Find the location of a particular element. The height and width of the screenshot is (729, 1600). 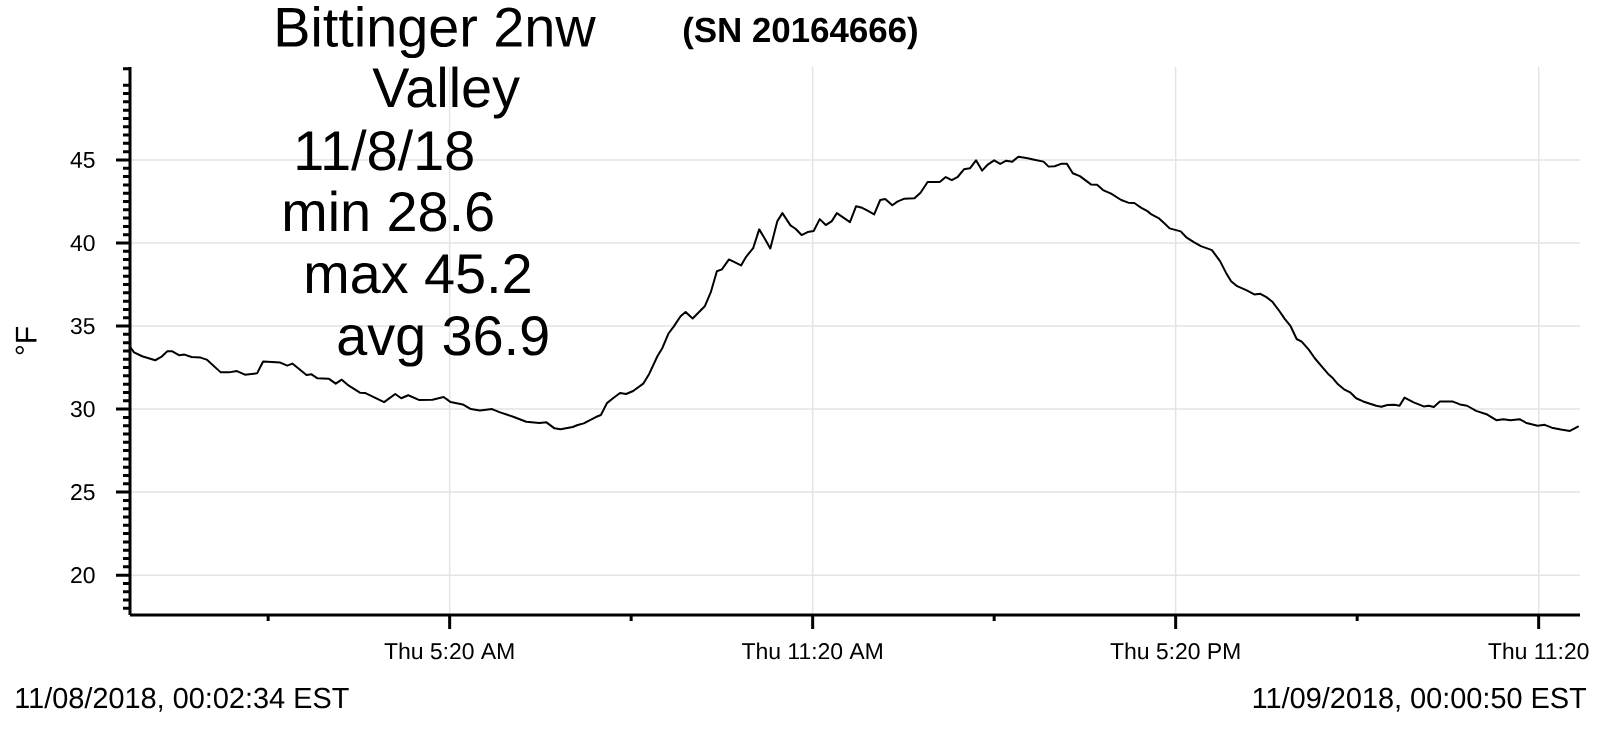

y-tick-label: 40 is located at coordinates (82, 243).